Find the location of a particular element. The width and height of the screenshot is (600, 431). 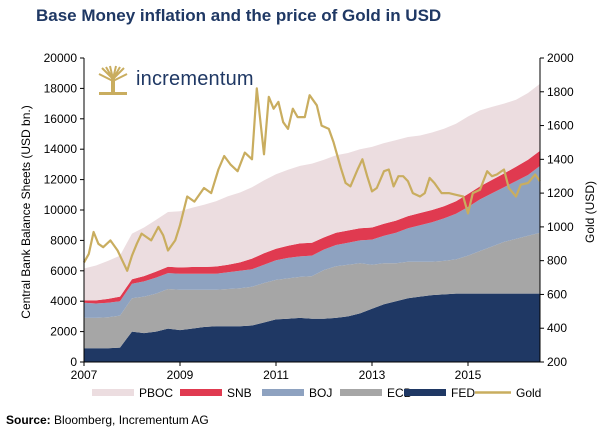

y2-tick-label: 1200 is located at coordinates (560, 193).